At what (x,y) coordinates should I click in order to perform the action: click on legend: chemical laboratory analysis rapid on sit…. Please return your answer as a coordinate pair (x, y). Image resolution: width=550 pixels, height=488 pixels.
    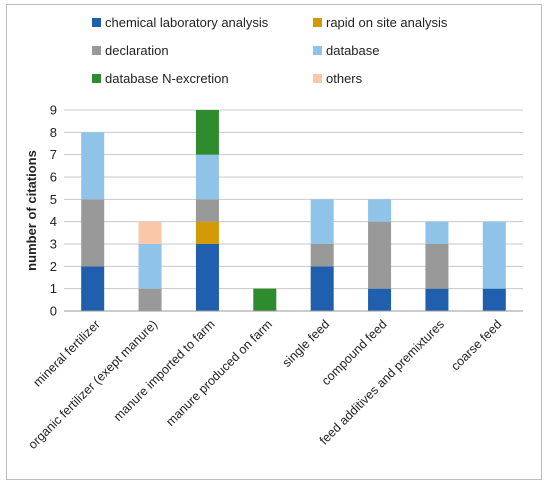
    Looking at the image, I should click on (270, 50).